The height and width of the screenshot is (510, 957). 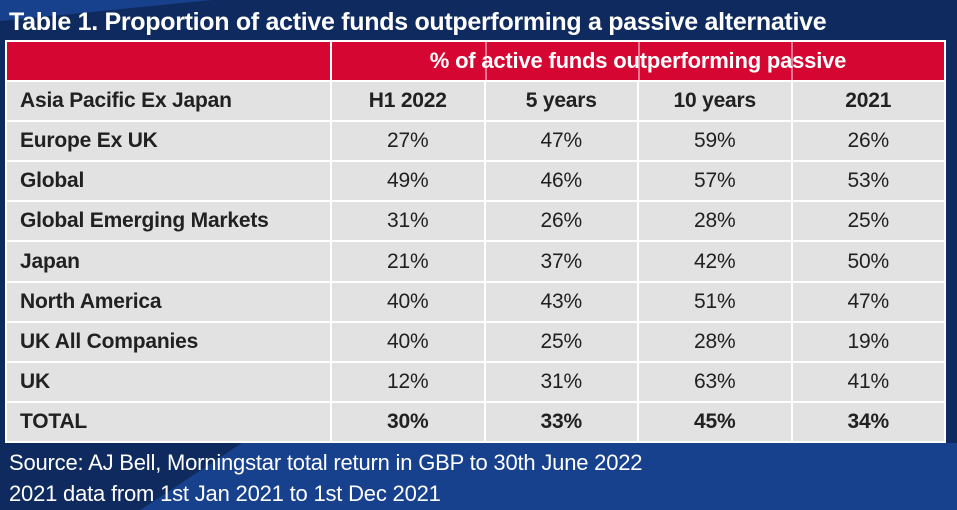 I want to click on column-header-cell: H1 2022, so click(x=408, y=101).